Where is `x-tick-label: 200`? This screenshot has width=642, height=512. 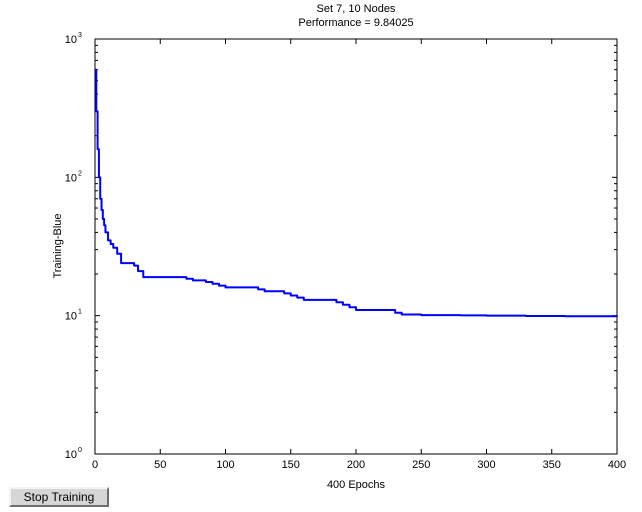
x-tick-label: 200 is located at coordinates (356, 465).